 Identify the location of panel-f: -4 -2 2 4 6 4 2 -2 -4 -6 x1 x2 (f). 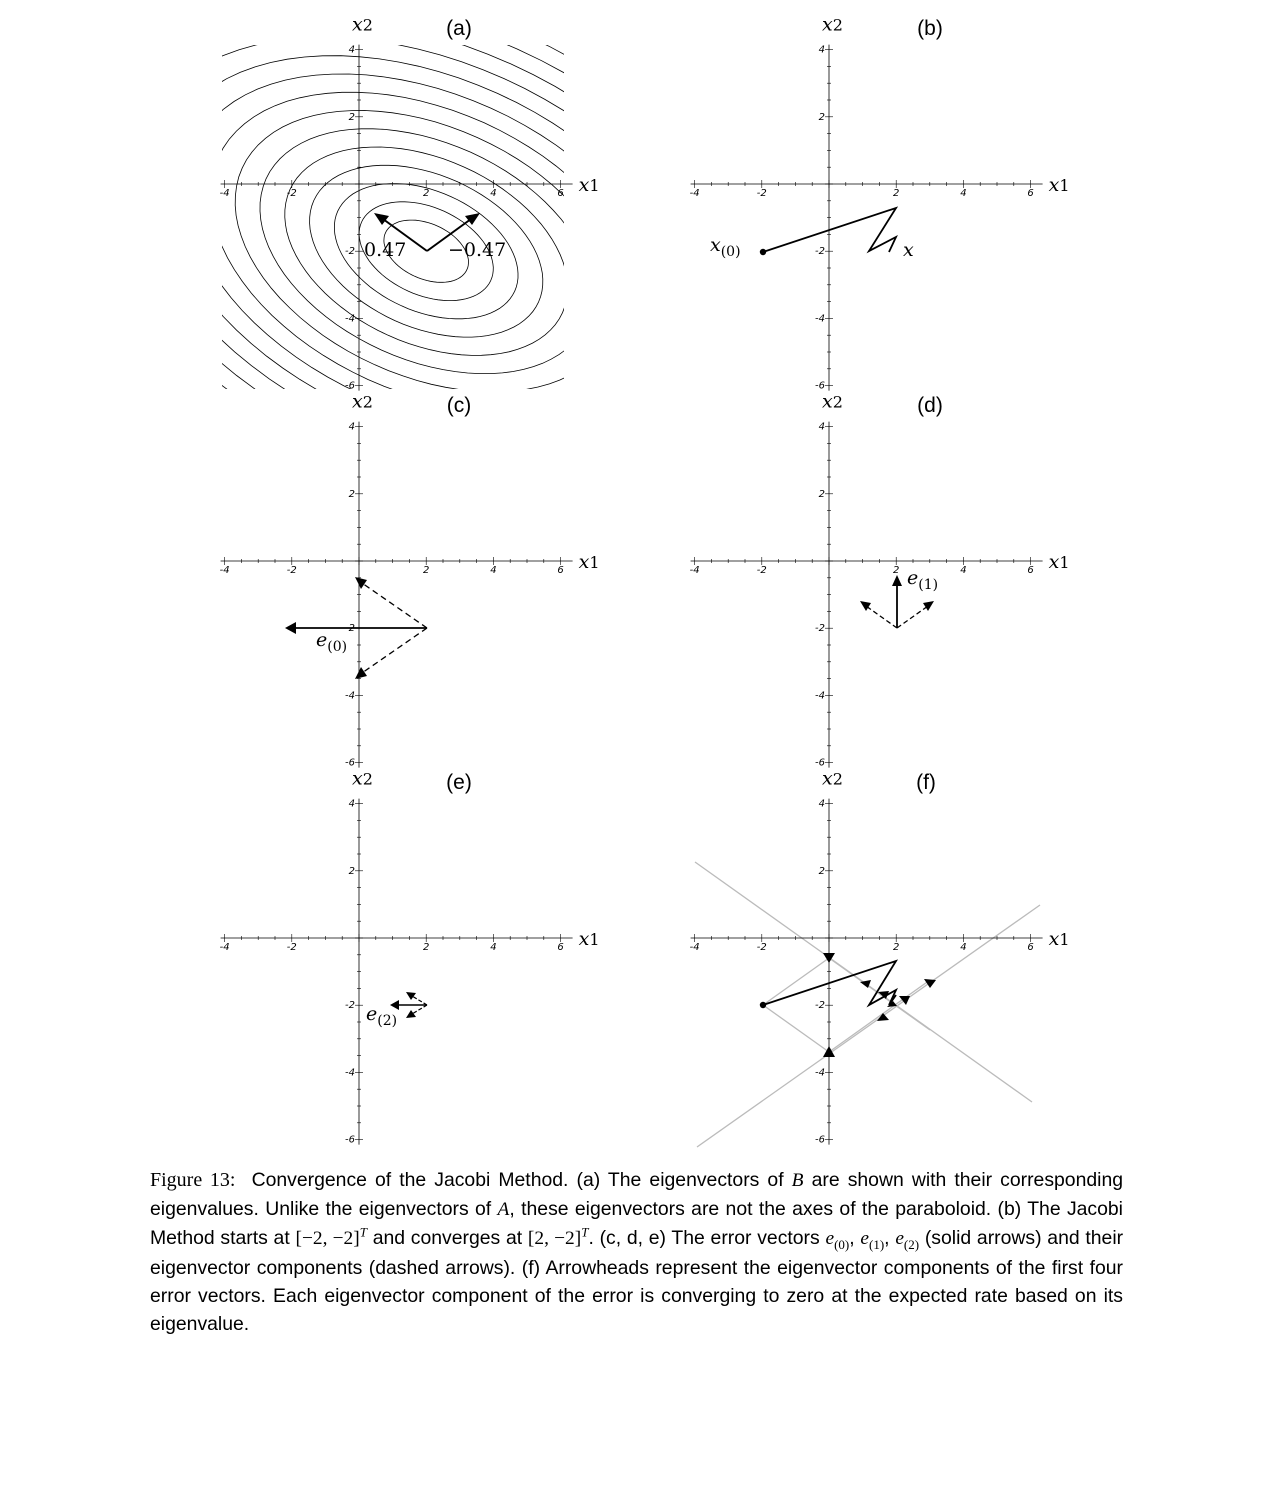
(880, 958).